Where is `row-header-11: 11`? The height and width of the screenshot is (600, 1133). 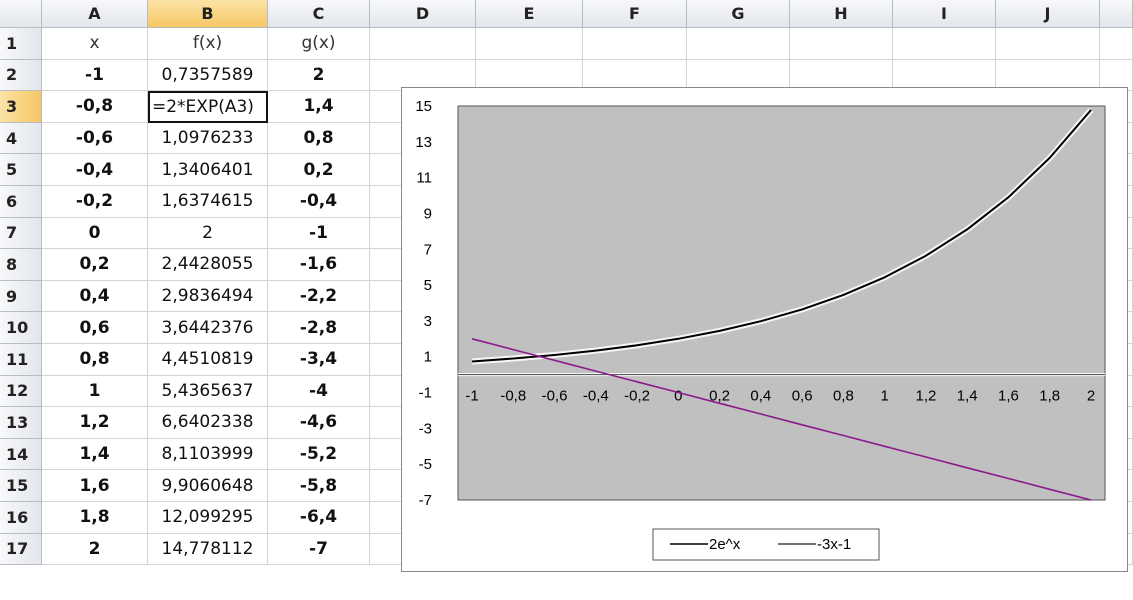
row-header-11: 11 is located at coordinates (21, 360).